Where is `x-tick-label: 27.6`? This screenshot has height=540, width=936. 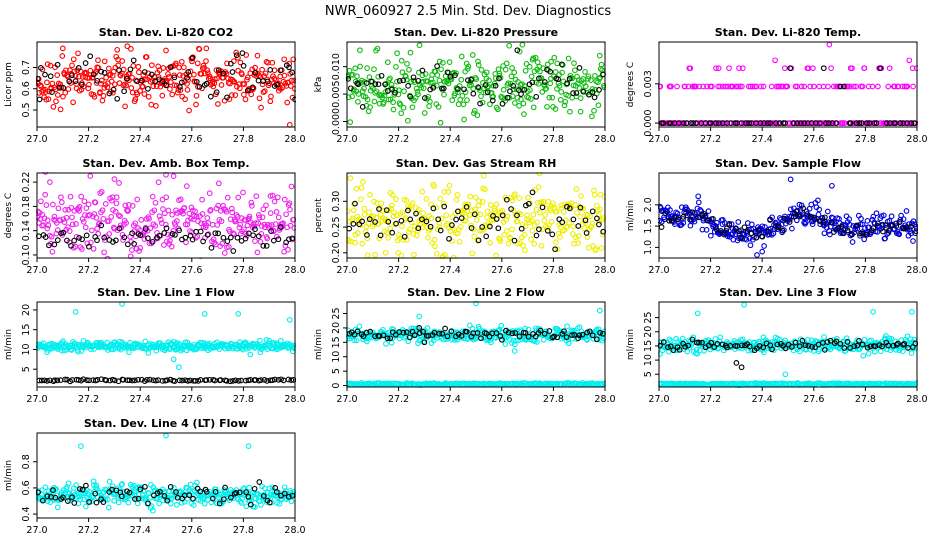
x-tick-label: 27.6 is located at coordinates (501, 399).